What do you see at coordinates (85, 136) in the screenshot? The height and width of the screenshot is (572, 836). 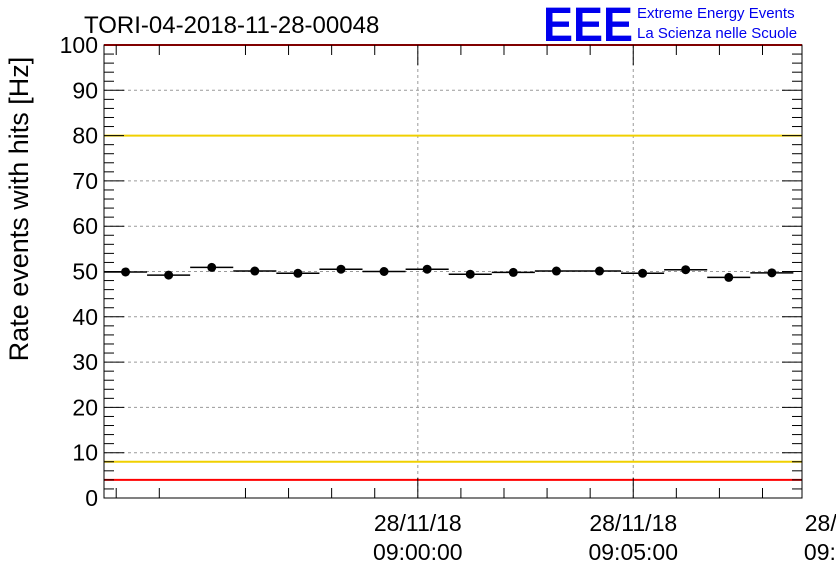 I see `y-tick-label: 80` at bounding box center [85, 136].